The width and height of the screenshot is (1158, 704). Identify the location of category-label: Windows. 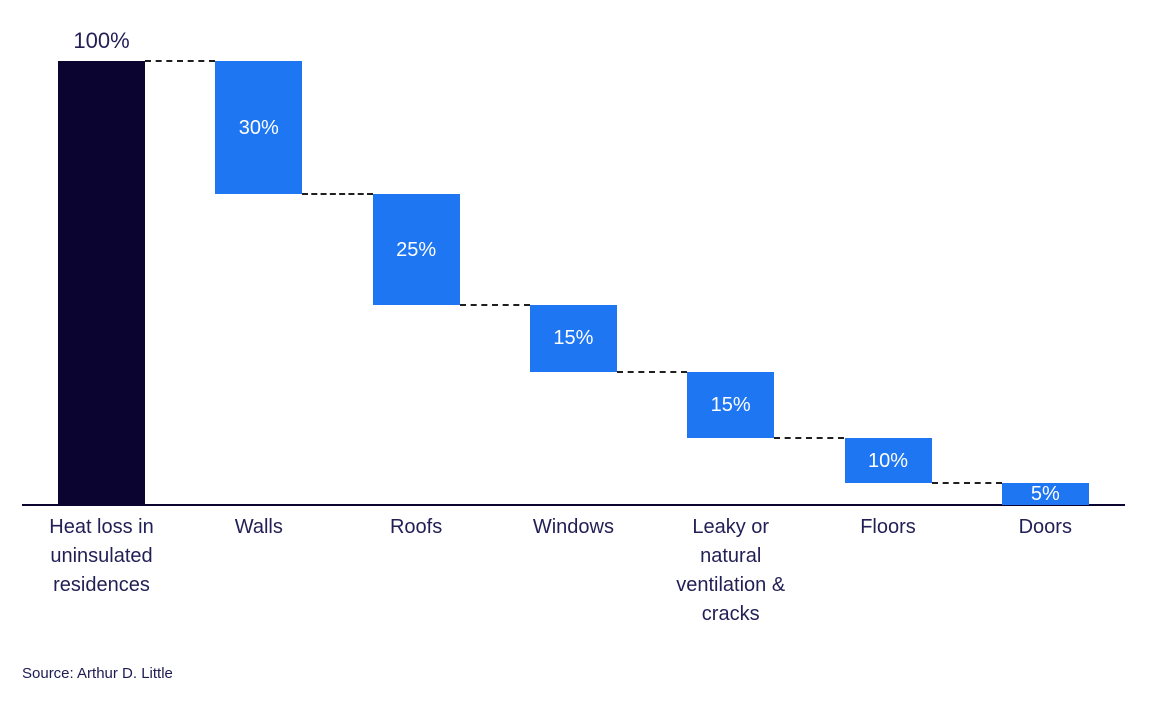
(573, 527).